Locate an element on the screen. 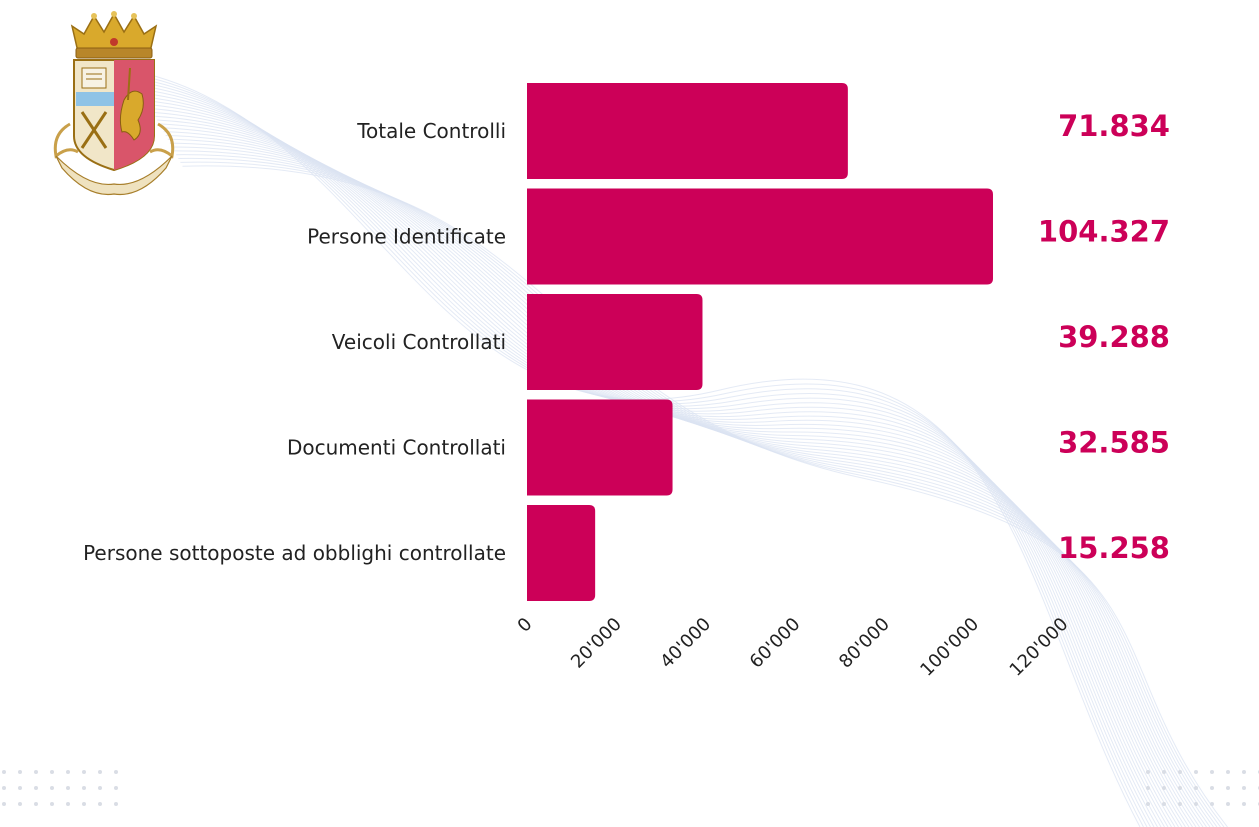  data-label: 71.834 is located at coordinates (1114, 126).